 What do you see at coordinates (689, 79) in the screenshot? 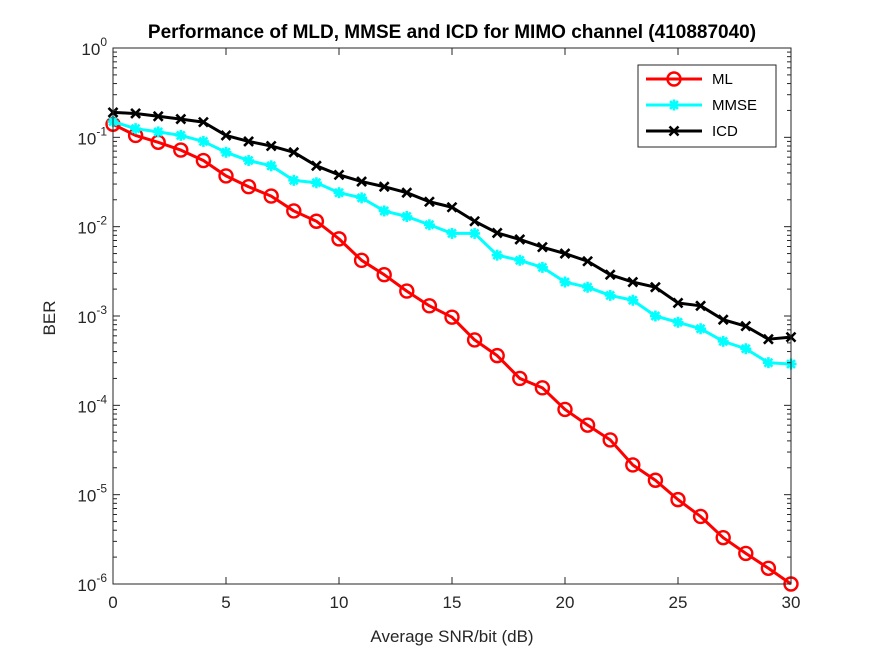
I see `legend-entry-ml: ML` at bounding box center [689, 79].